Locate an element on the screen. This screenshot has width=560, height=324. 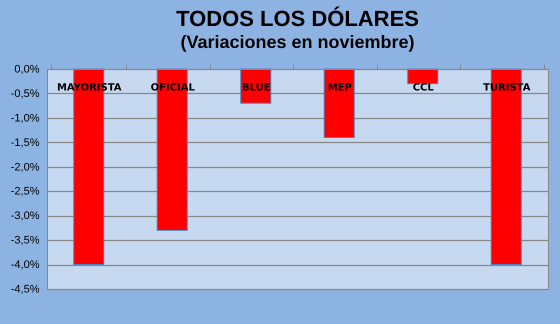
y-tick-label: -1,0% is located at coordinates (25, 118).